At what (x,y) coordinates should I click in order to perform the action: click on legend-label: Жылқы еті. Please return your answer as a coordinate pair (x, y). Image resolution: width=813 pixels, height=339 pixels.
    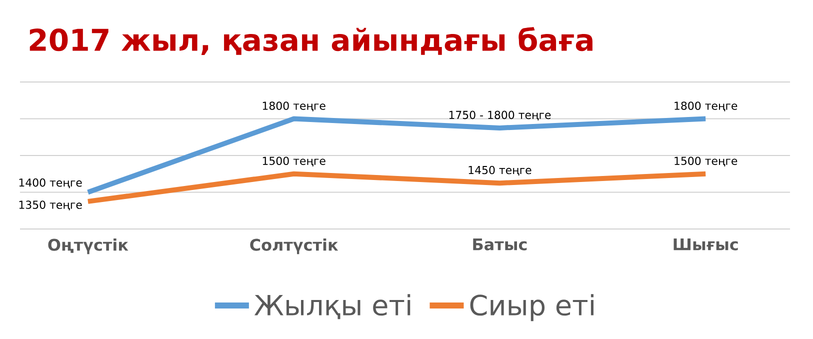
    Looking at the image, I should click on (332, 307).